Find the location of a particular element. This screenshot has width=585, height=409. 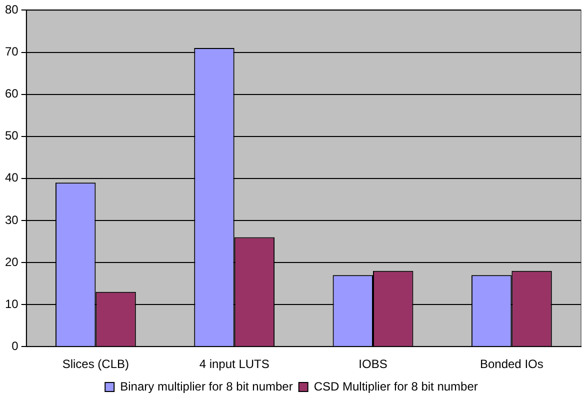

y-tick-label: 70 is located at coordinates (11, 51).